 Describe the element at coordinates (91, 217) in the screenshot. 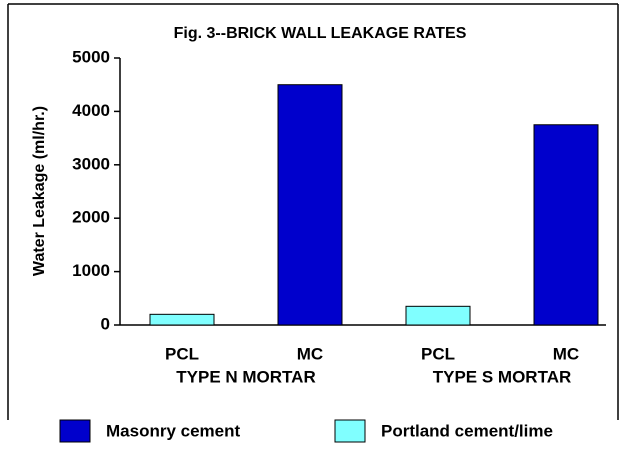

I see `y-tick-label: 2000` at that location.